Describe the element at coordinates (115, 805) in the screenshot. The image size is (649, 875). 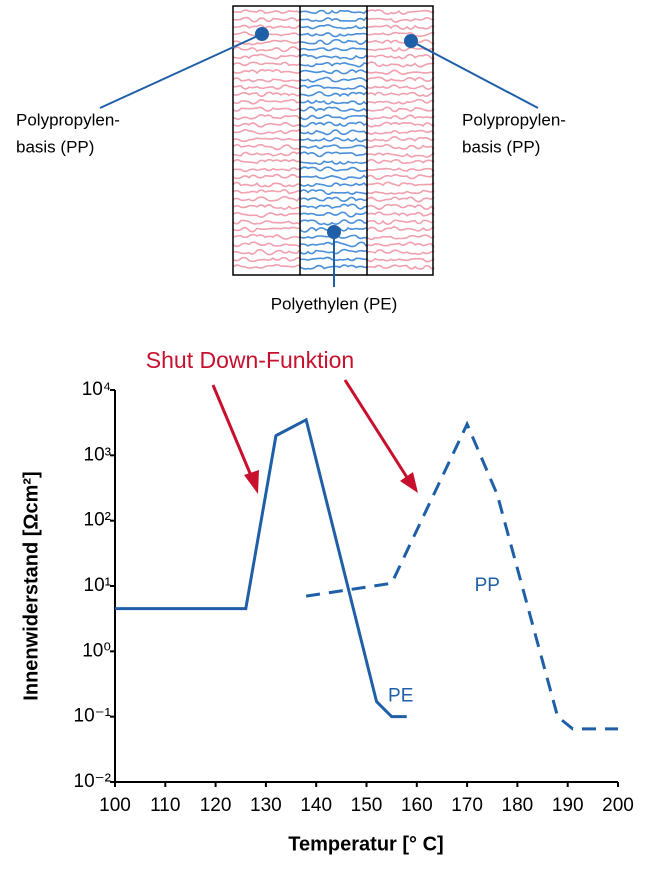
I see `x-tick-label: 100` at that location.